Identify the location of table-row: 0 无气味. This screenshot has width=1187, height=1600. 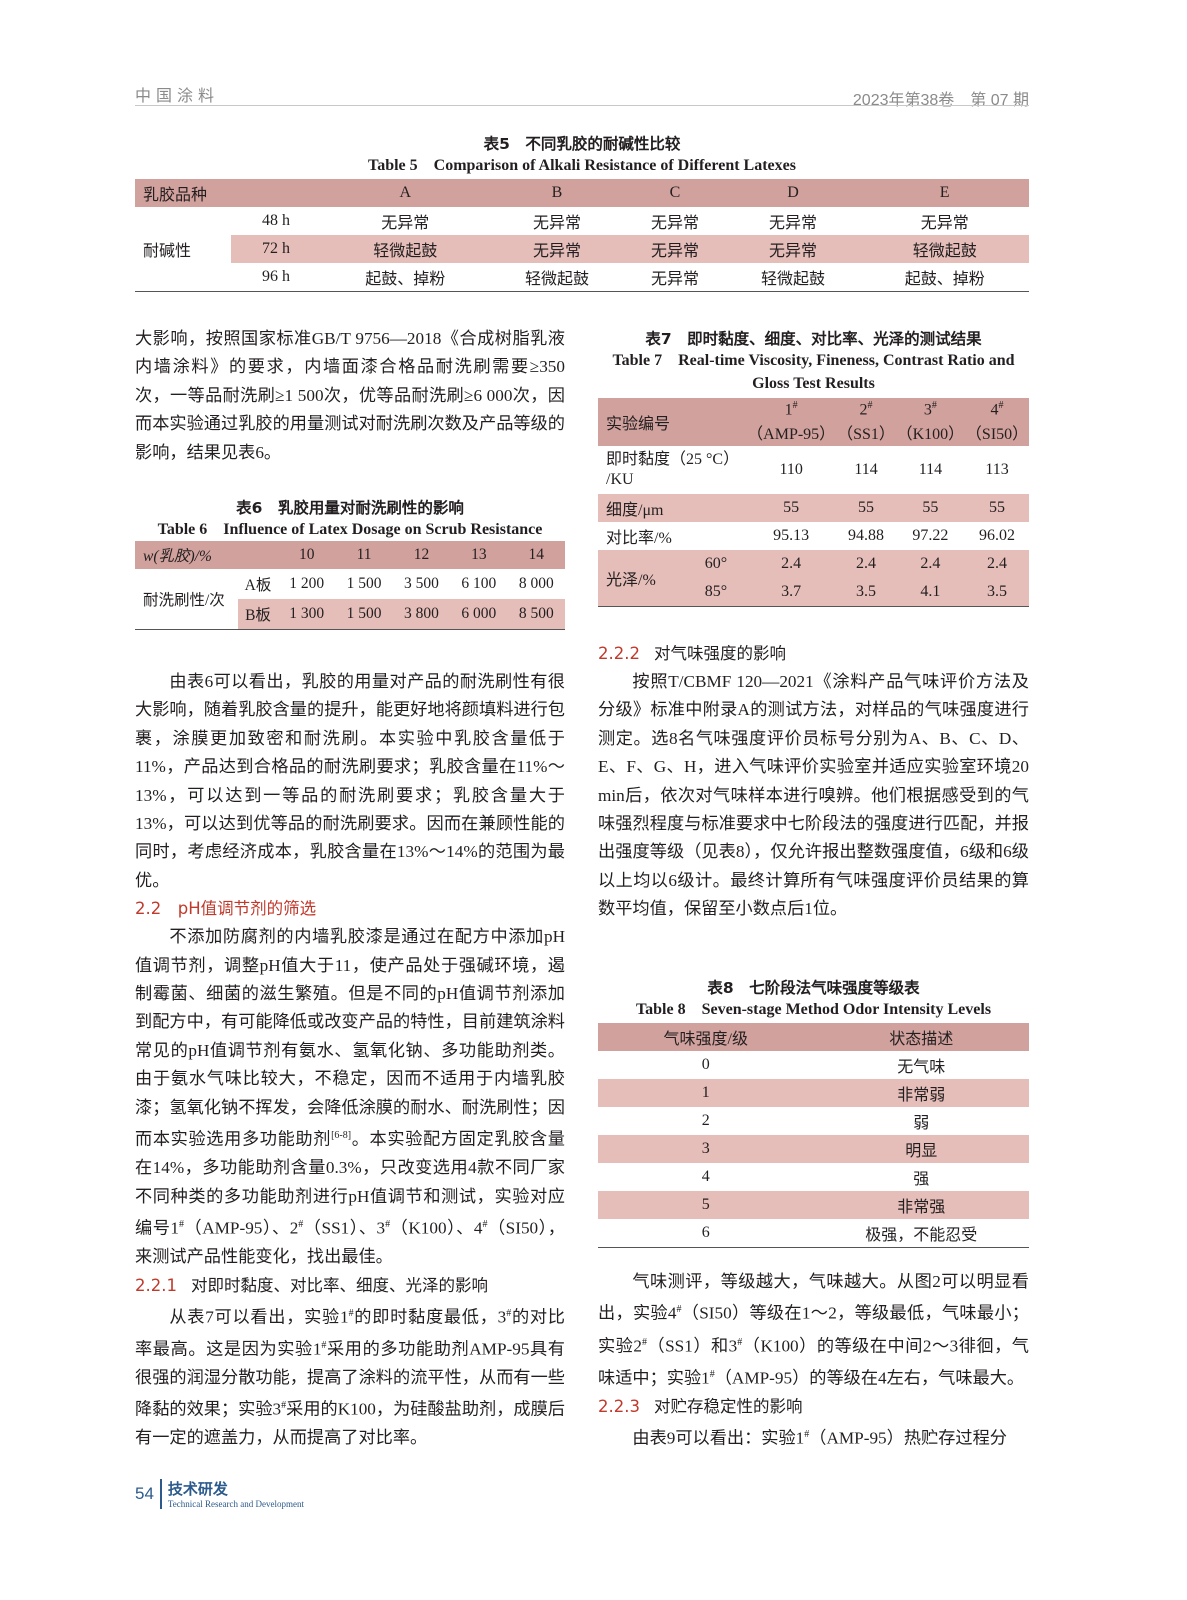
(813, 1065).